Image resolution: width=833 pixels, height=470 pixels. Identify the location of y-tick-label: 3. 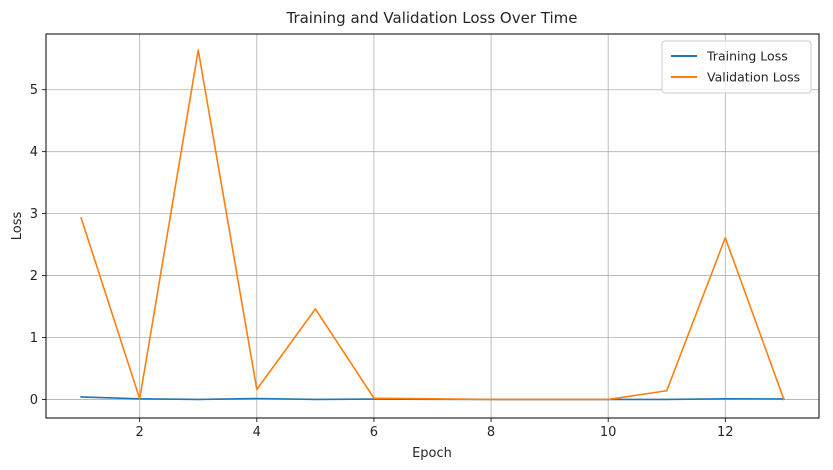
(34, 214).